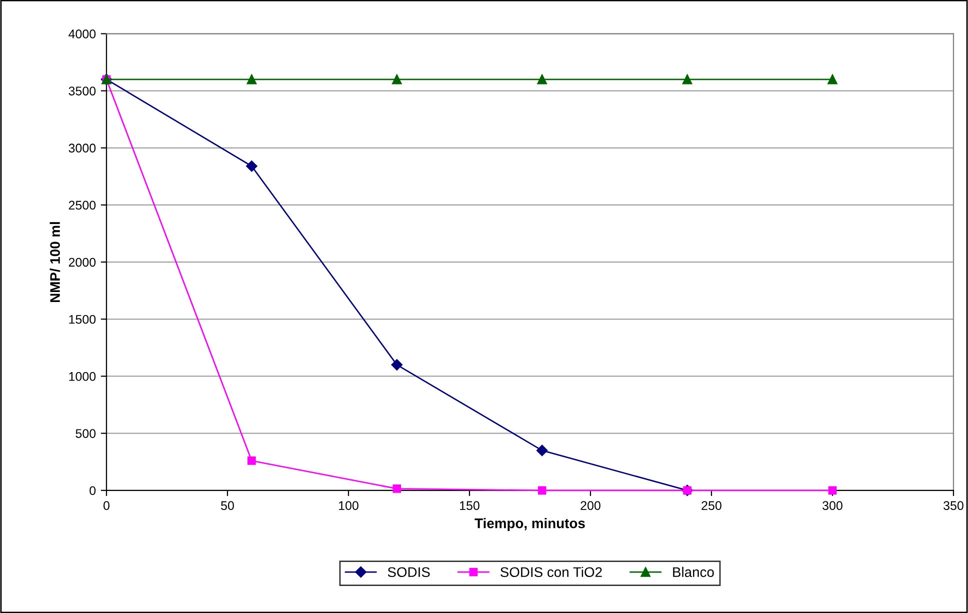 The image size is (968, 613). What do you see at coordinates (93, 491) in the screenshot?
I see `y-tick-label: 0` at bounding box center [93, 491].